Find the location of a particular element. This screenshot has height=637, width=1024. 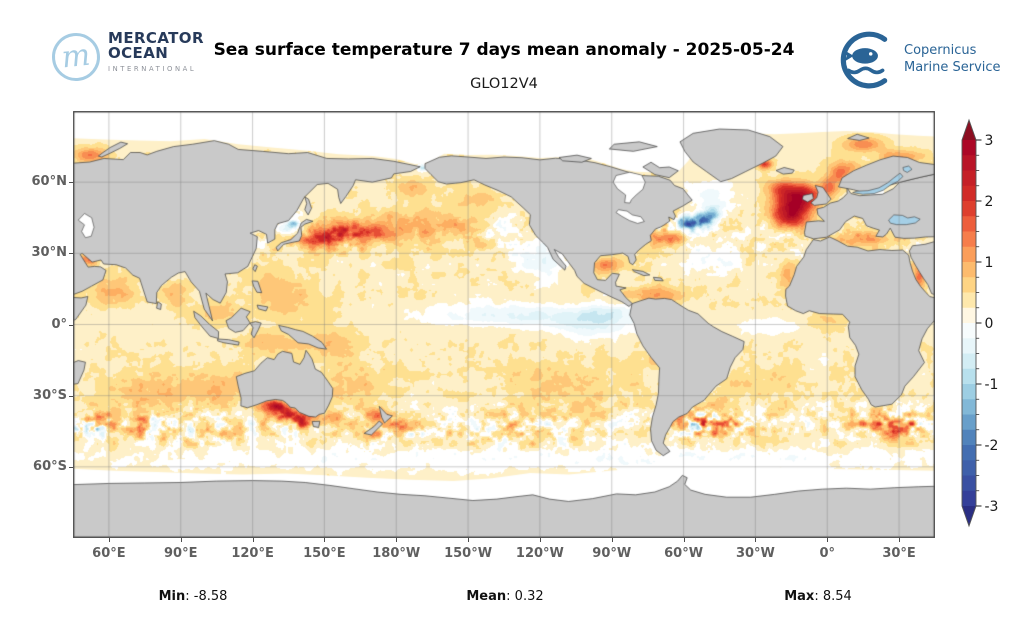

min-label: Min is located at coordinates (172, 596).